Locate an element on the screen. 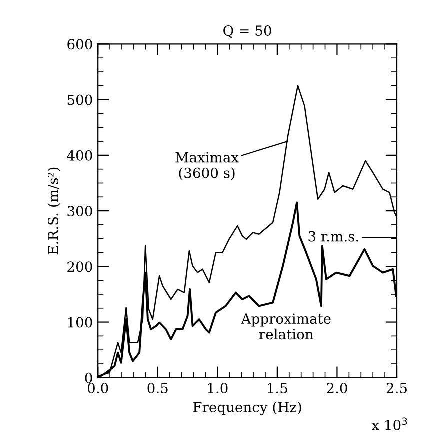 The height and width of the screenshot is (442, 421). y-tick-label: 100 is located at coordinates (80, 322).